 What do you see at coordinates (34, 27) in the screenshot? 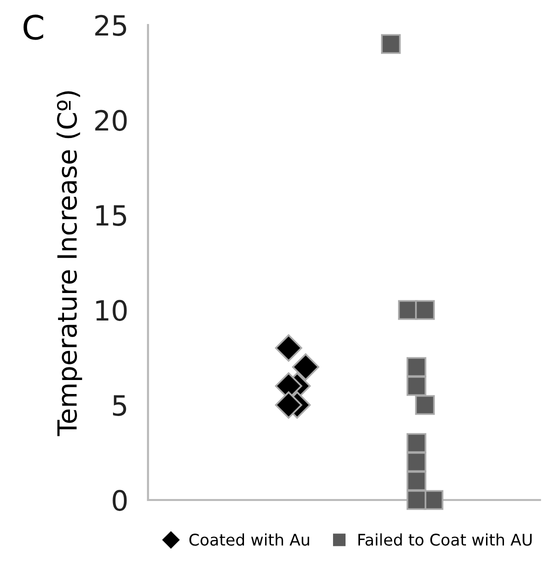
I see `text: C` at bounding box center [34, 27].